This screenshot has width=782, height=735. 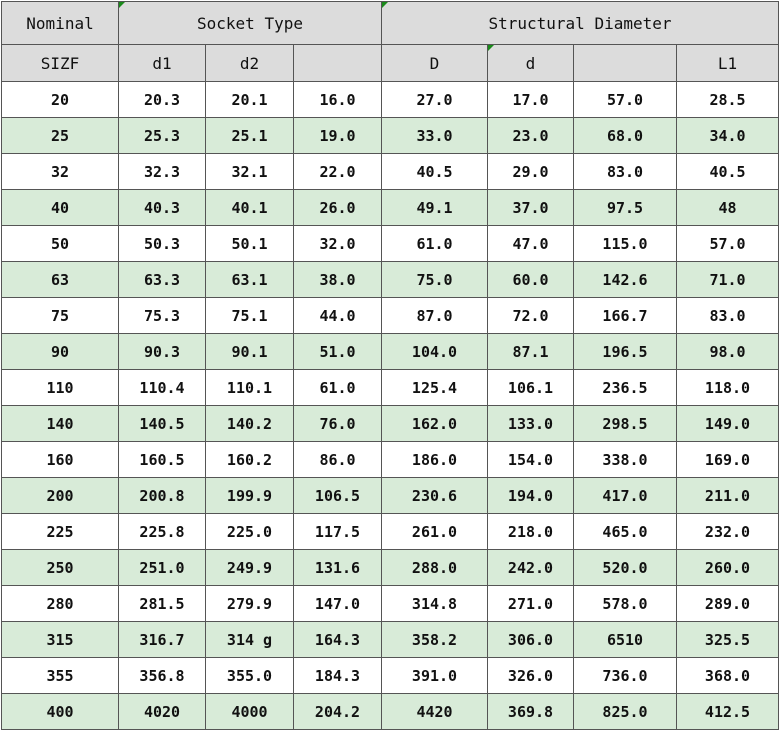 What do you see at coordinates (250, 23) in the screenshot?
I see `header-socket-type: Socket Type` at bounding box center [250, 23].